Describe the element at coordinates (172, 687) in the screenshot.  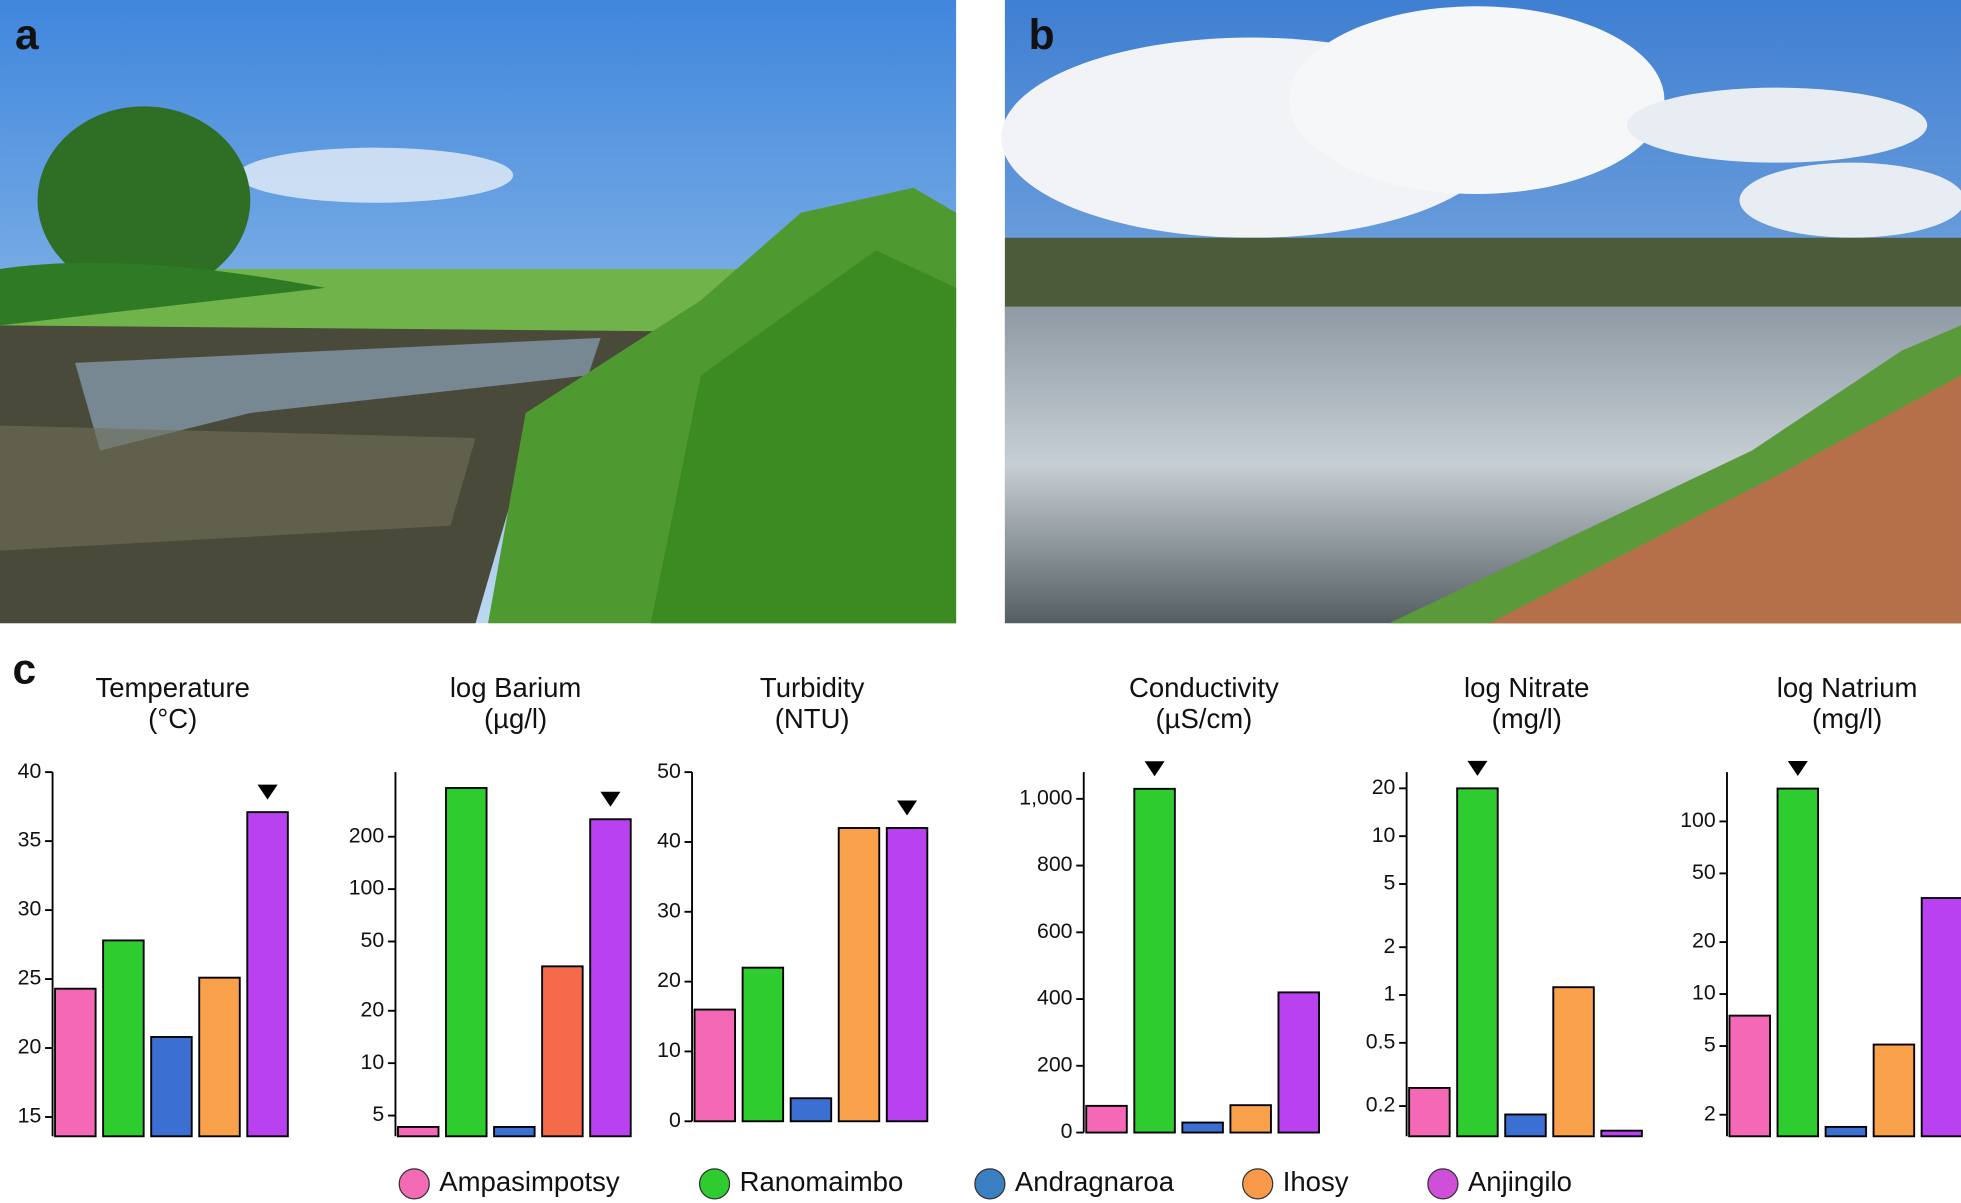
I see `chart-title: Temperature` at that location.